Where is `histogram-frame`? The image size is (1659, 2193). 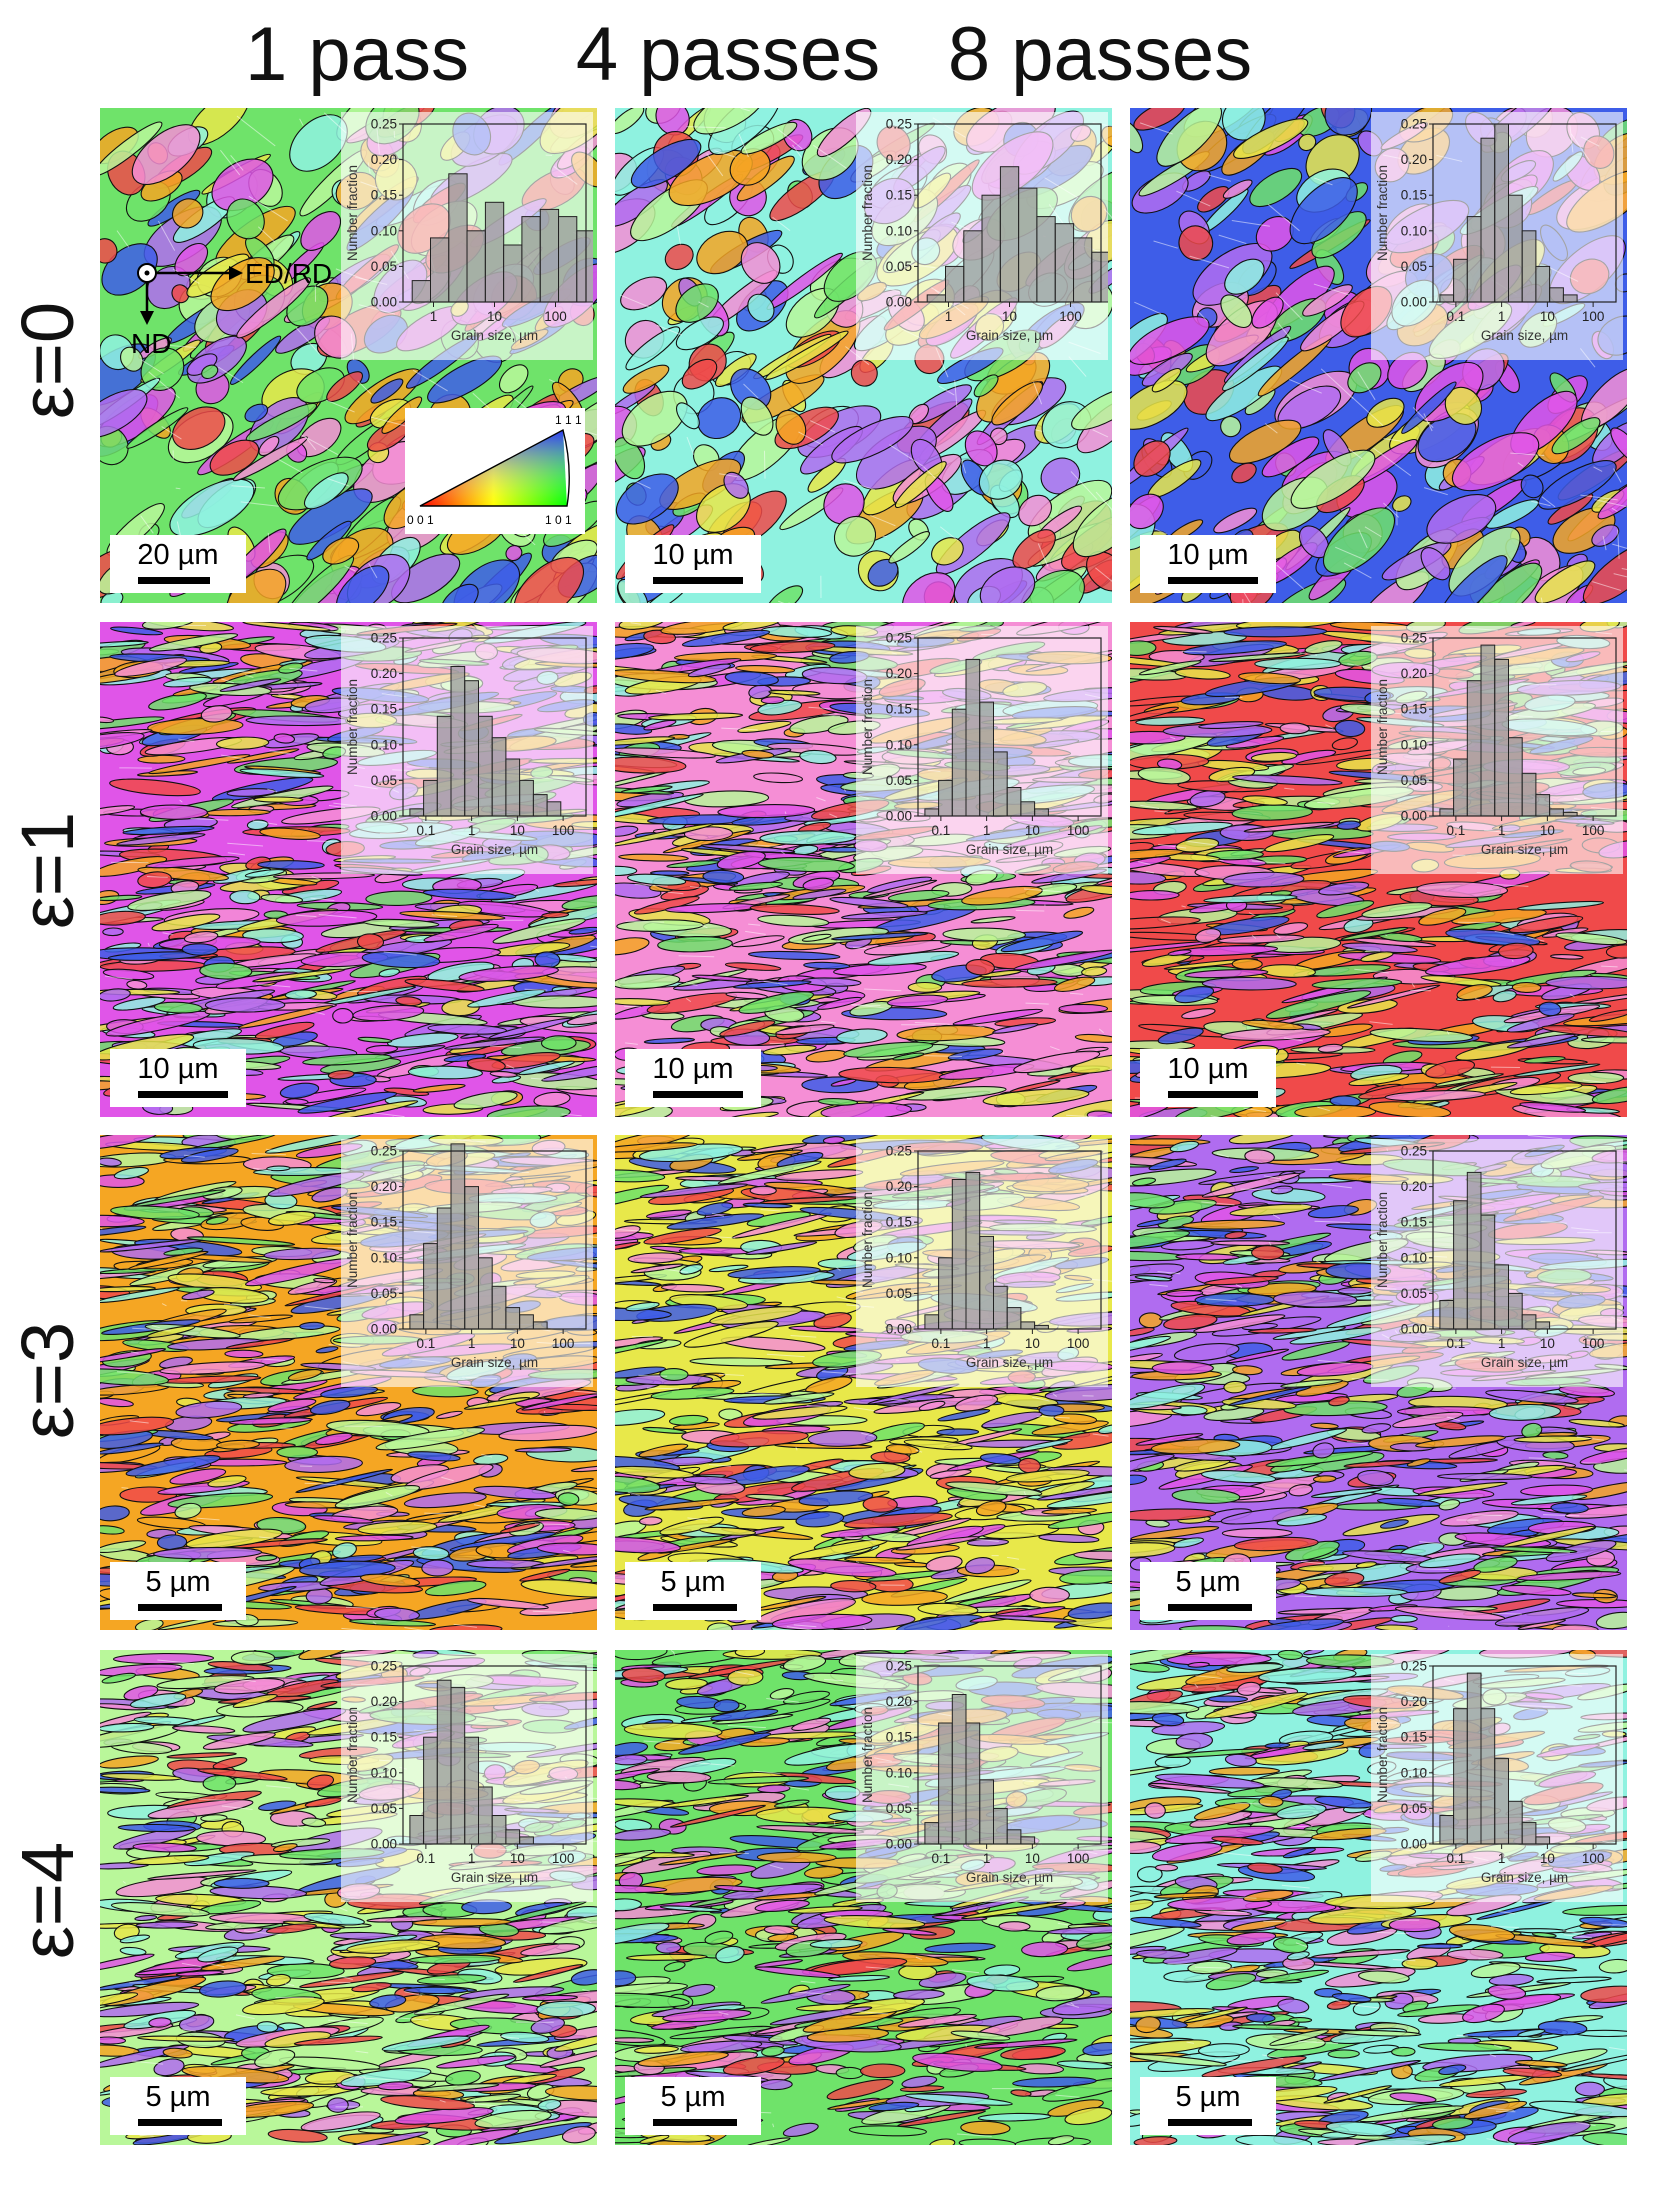
histogram-frame is located at coordinates (1524, 727).